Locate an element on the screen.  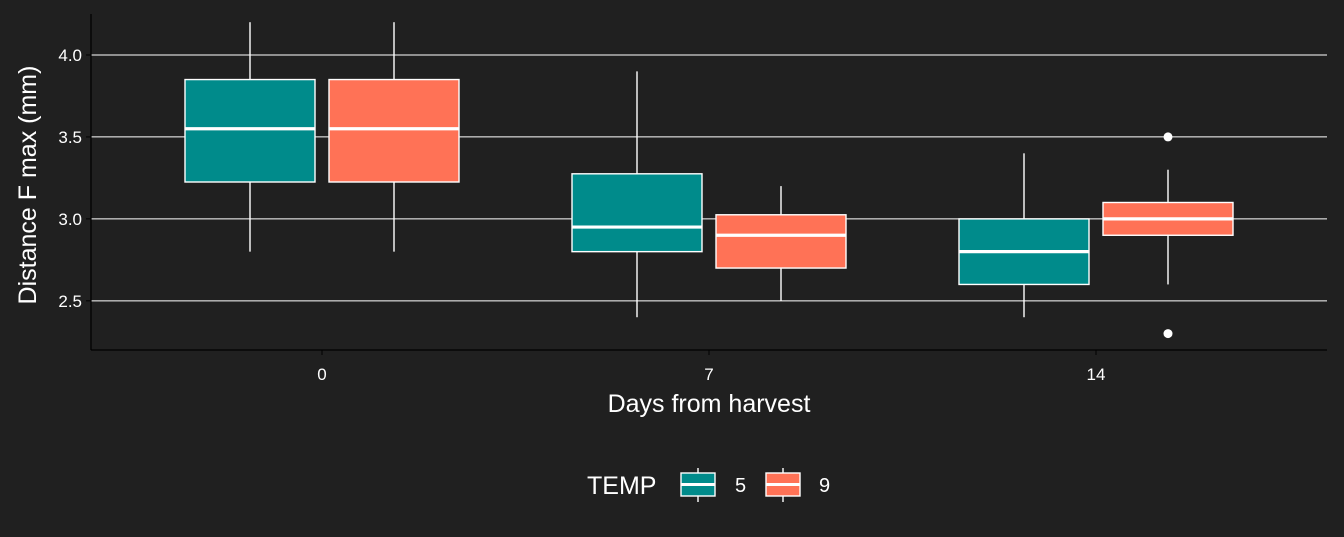
x-tick-label: 7 is located at coordinates (708, 374).